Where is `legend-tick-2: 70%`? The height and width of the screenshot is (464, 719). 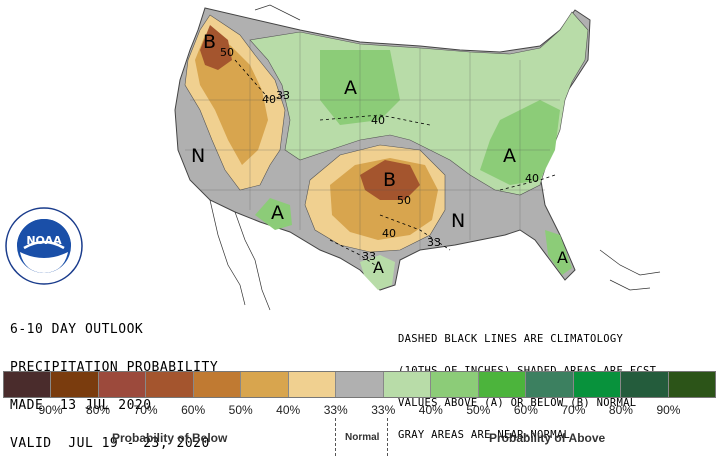
legend-tick-2: 70% is located at coordinates (145, 410).